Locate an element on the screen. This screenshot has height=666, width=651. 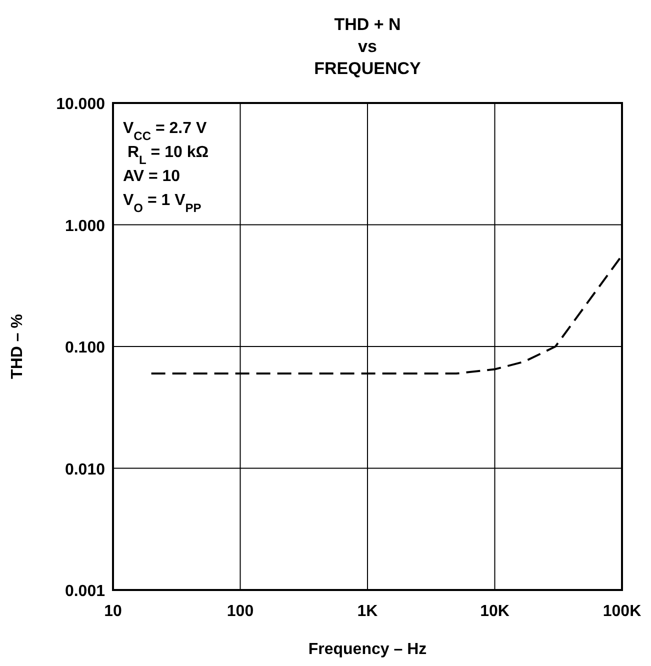
y-tick-label: 1.000 is located at coordinates (85, 226).